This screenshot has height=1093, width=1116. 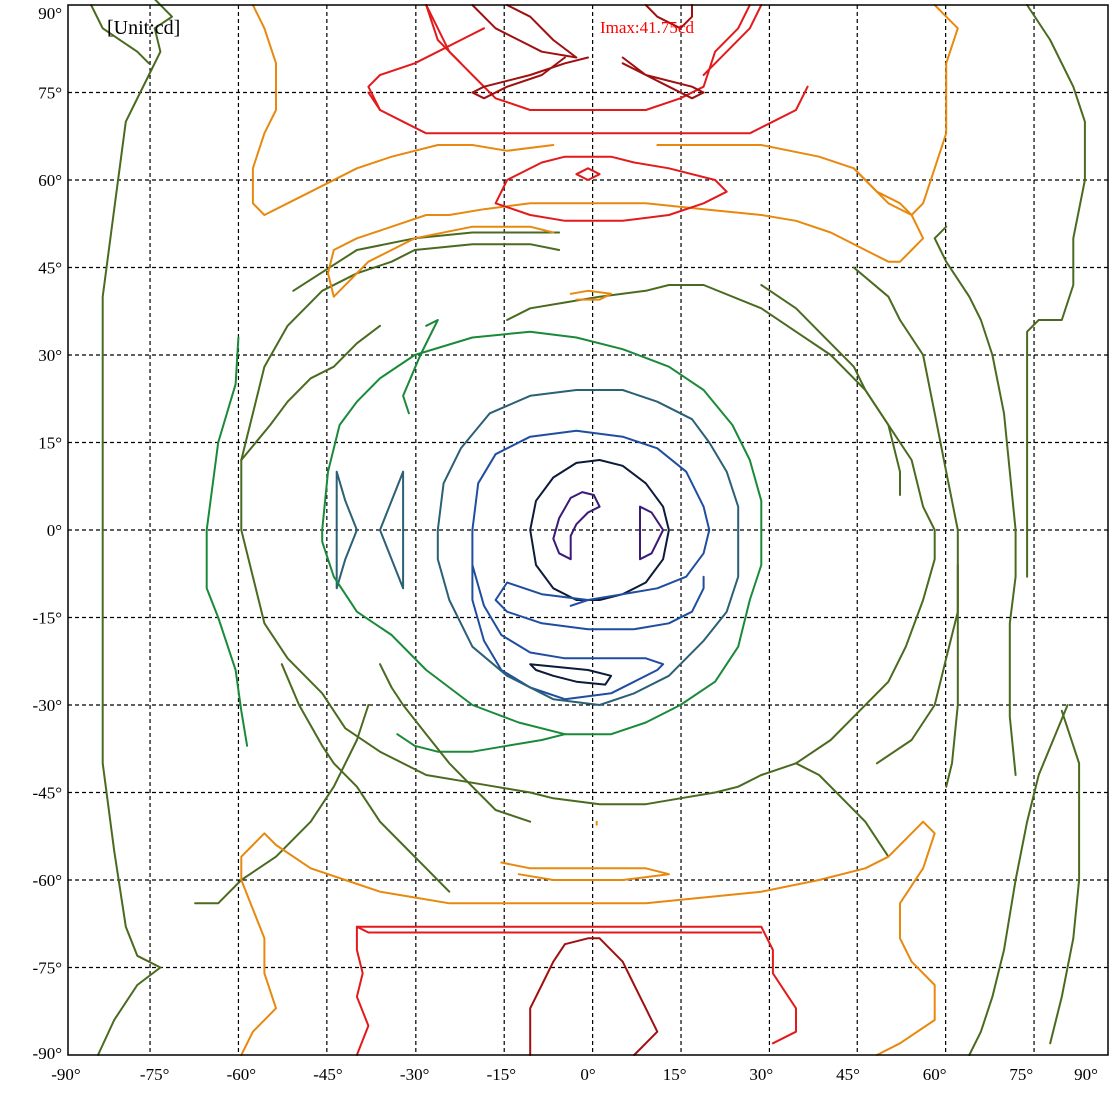 What do you see at coordinates (501, 1074) in the screenshot?
I see `x-tick-label: -15°` at bounding box center [501, 1074].